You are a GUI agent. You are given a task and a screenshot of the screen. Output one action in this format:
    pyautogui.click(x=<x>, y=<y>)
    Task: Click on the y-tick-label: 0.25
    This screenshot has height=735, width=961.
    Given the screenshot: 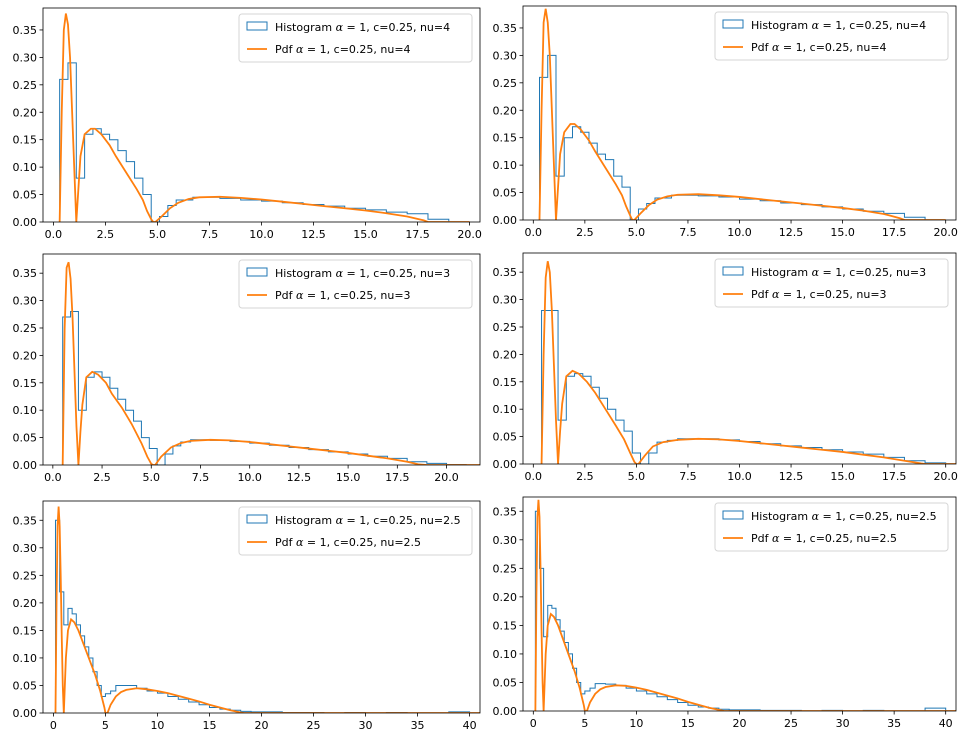 What is the action you would take?
    pyautogui.click(x=25, y=575)
    